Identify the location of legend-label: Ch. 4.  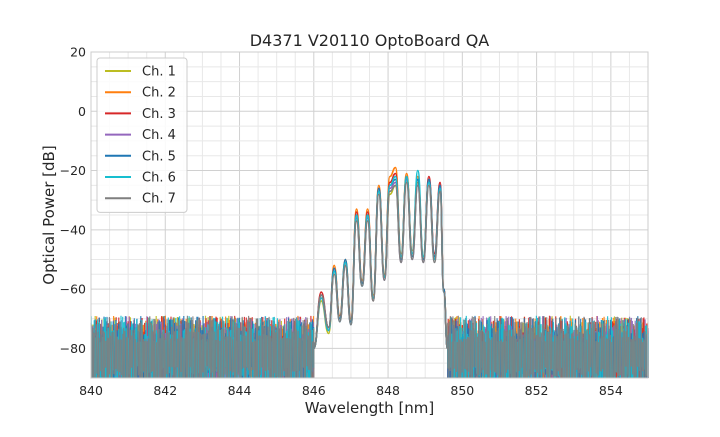
(159, 135).